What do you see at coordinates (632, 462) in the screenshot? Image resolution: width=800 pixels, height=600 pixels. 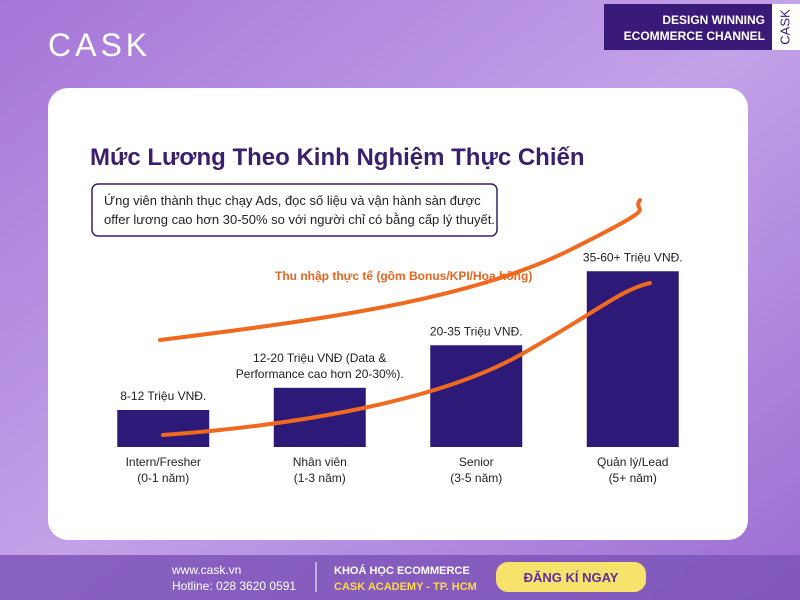 I see `x-tick-label: Quản lý/Lead` at bounding box center [632, 462].